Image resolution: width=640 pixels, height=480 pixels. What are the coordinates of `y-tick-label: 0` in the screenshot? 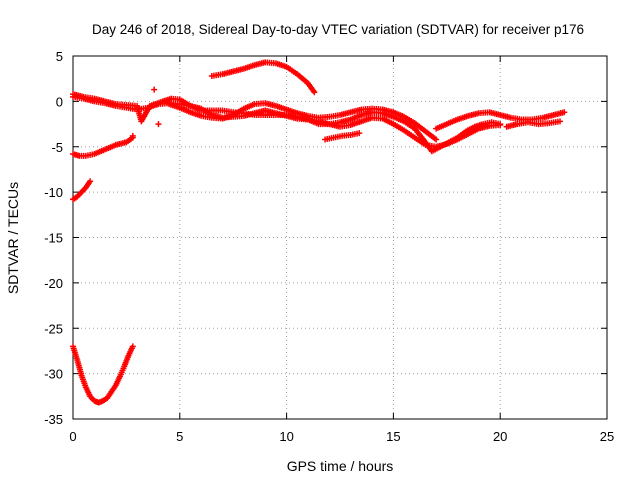 It's located at (59, 101).